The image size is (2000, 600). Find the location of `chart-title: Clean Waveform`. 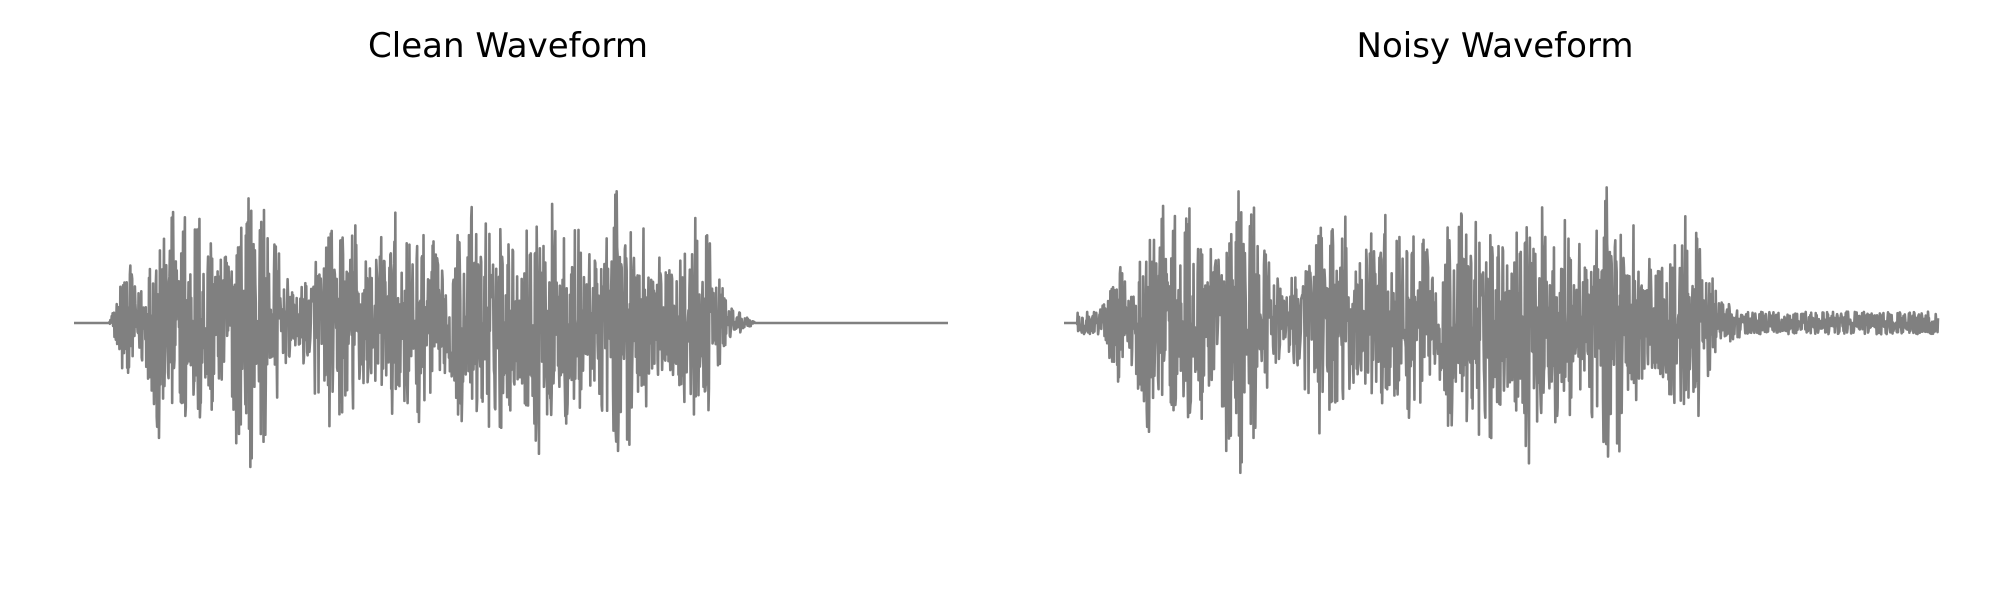

chart-title: Clean Waveform is located at coordinates (508, 46).